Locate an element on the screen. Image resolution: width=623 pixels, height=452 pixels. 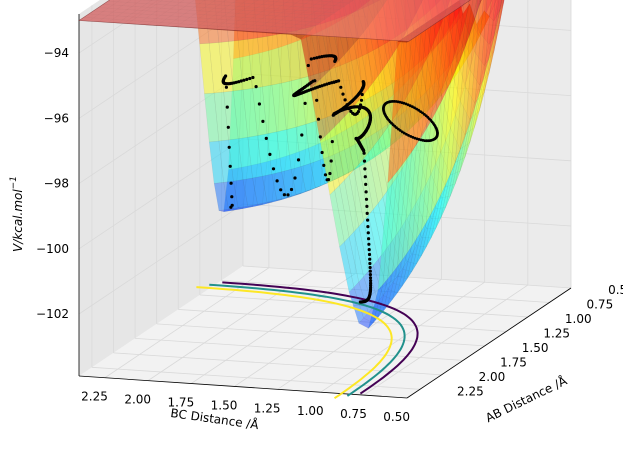
x-tick-label: 0.50 is located at coordinates (615, 290).